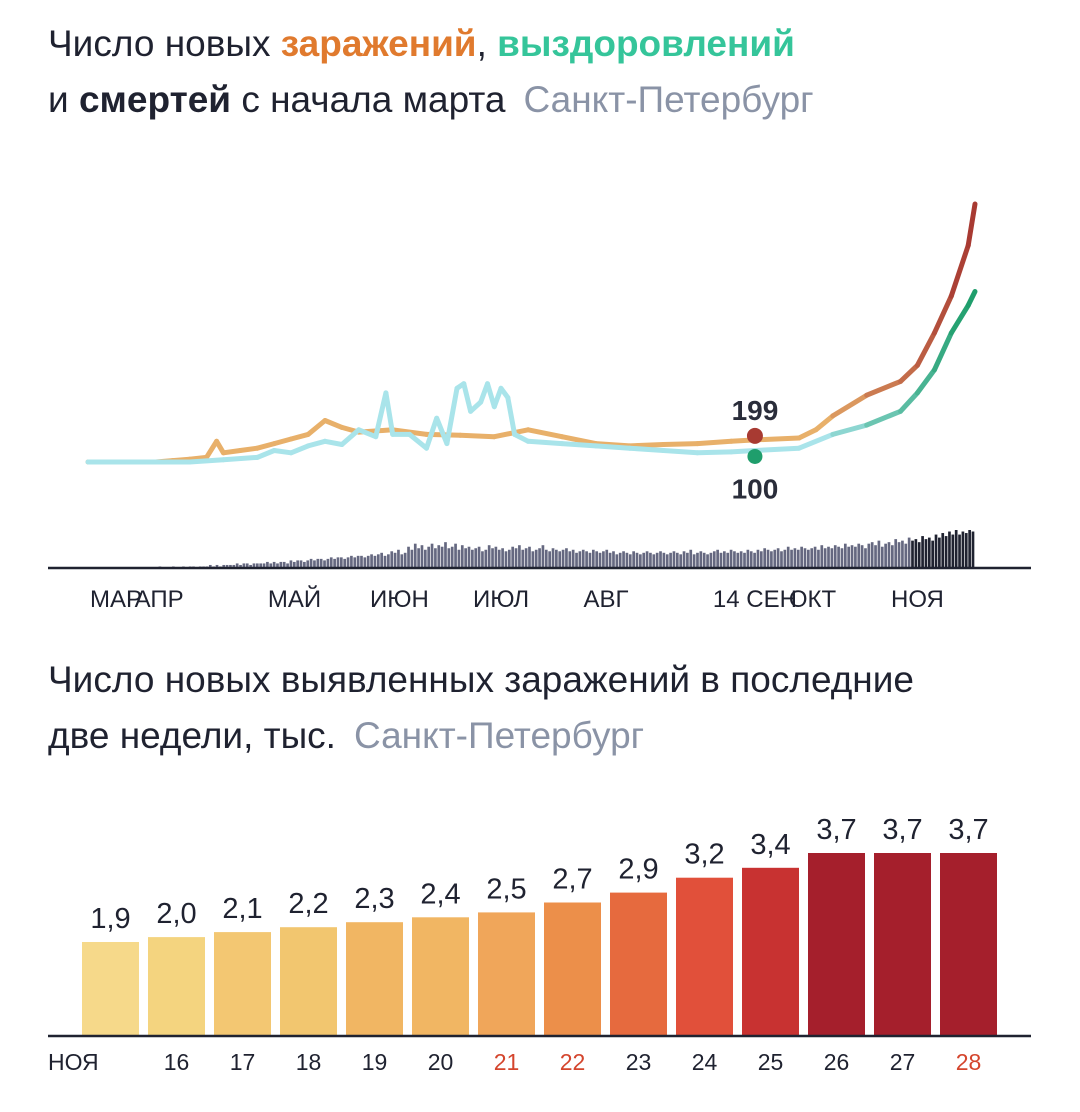 The height and width of the screenshot is (1112, 1080). I want to click on title-line2-prefix: и, so click(63, 99).